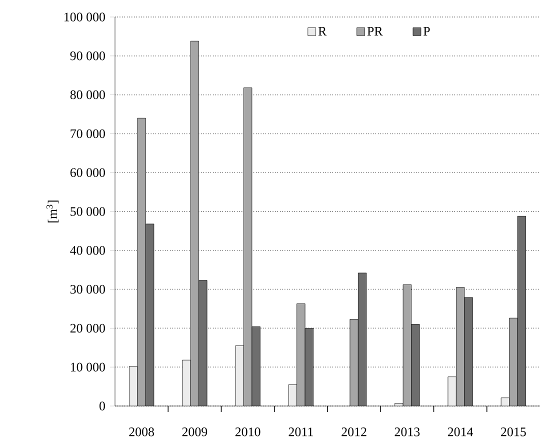 The image size is (549, 444). Describe the element at coordinates (375, 31) in the screenshot. I see `legend-label: PR` at that location.